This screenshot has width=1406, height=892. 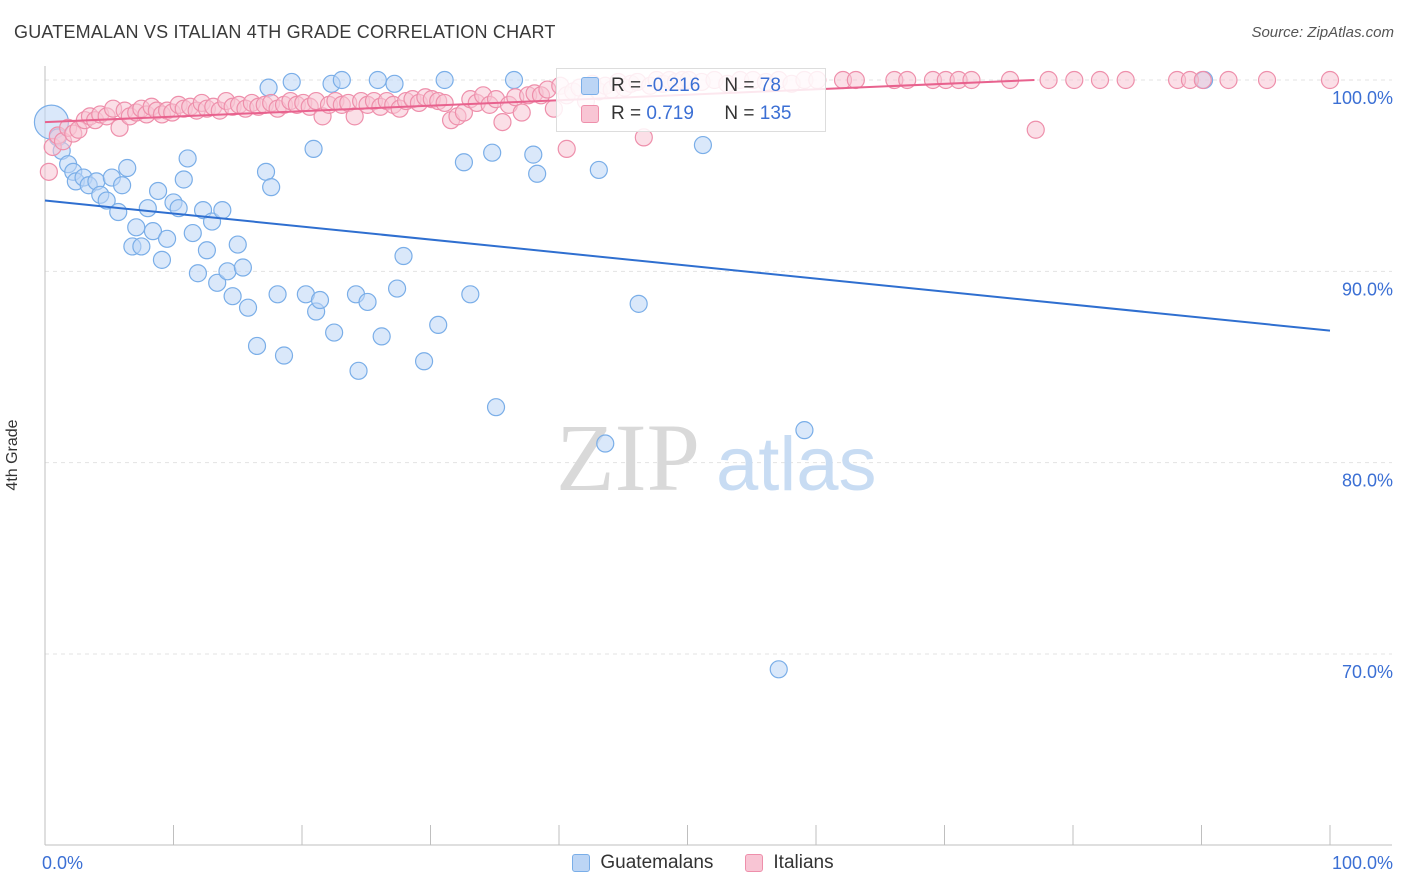 What do you see at coordinates (754, 863) in the screenshot?
I see `legend-swatch-italians` at bounding box center [754, 863].